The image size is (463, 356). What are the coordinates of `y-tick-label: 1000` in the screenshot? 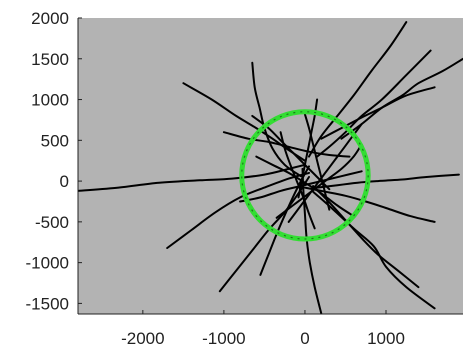 It's located at (50, 100).